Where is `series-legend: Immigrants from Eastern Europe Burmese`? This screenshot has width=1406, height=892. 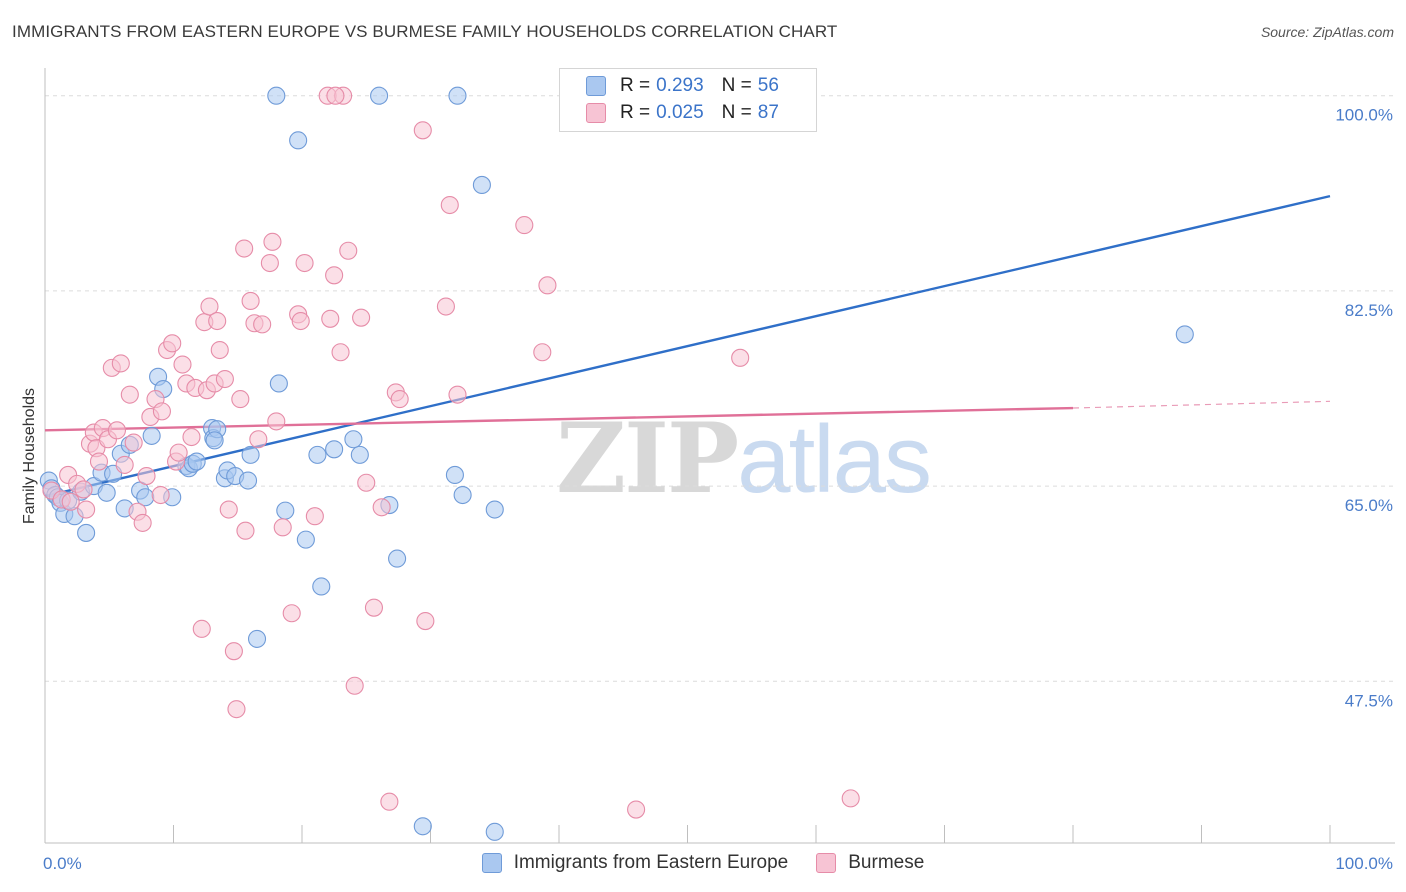 series-legend: Immigrants from Eastern Europe Burmese is located at coordinates (703, 863).